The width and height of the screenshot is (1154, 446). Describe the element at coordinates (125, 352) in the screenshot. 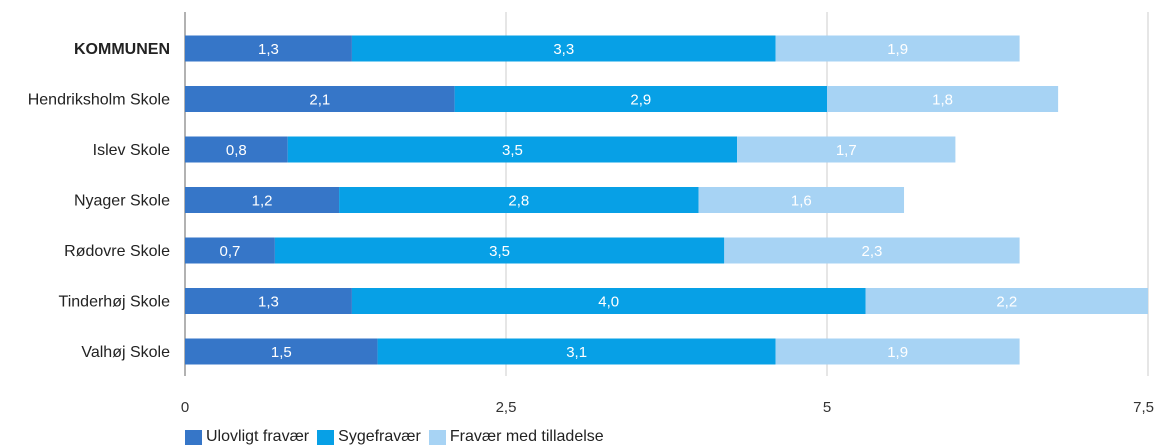

I see `category-label: Valhøj Skole` at that location.